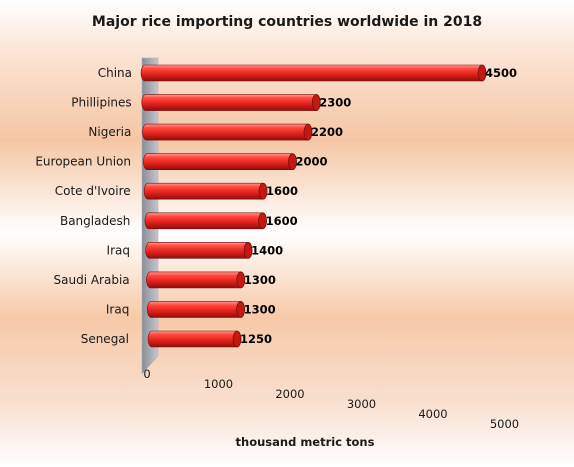 This screenshot has width=574, height=467. What do you see at coordinates (93, 191) in the screenshot?
I see `category-label: Cote d'Ivoire` at bounding box center [93, 191].